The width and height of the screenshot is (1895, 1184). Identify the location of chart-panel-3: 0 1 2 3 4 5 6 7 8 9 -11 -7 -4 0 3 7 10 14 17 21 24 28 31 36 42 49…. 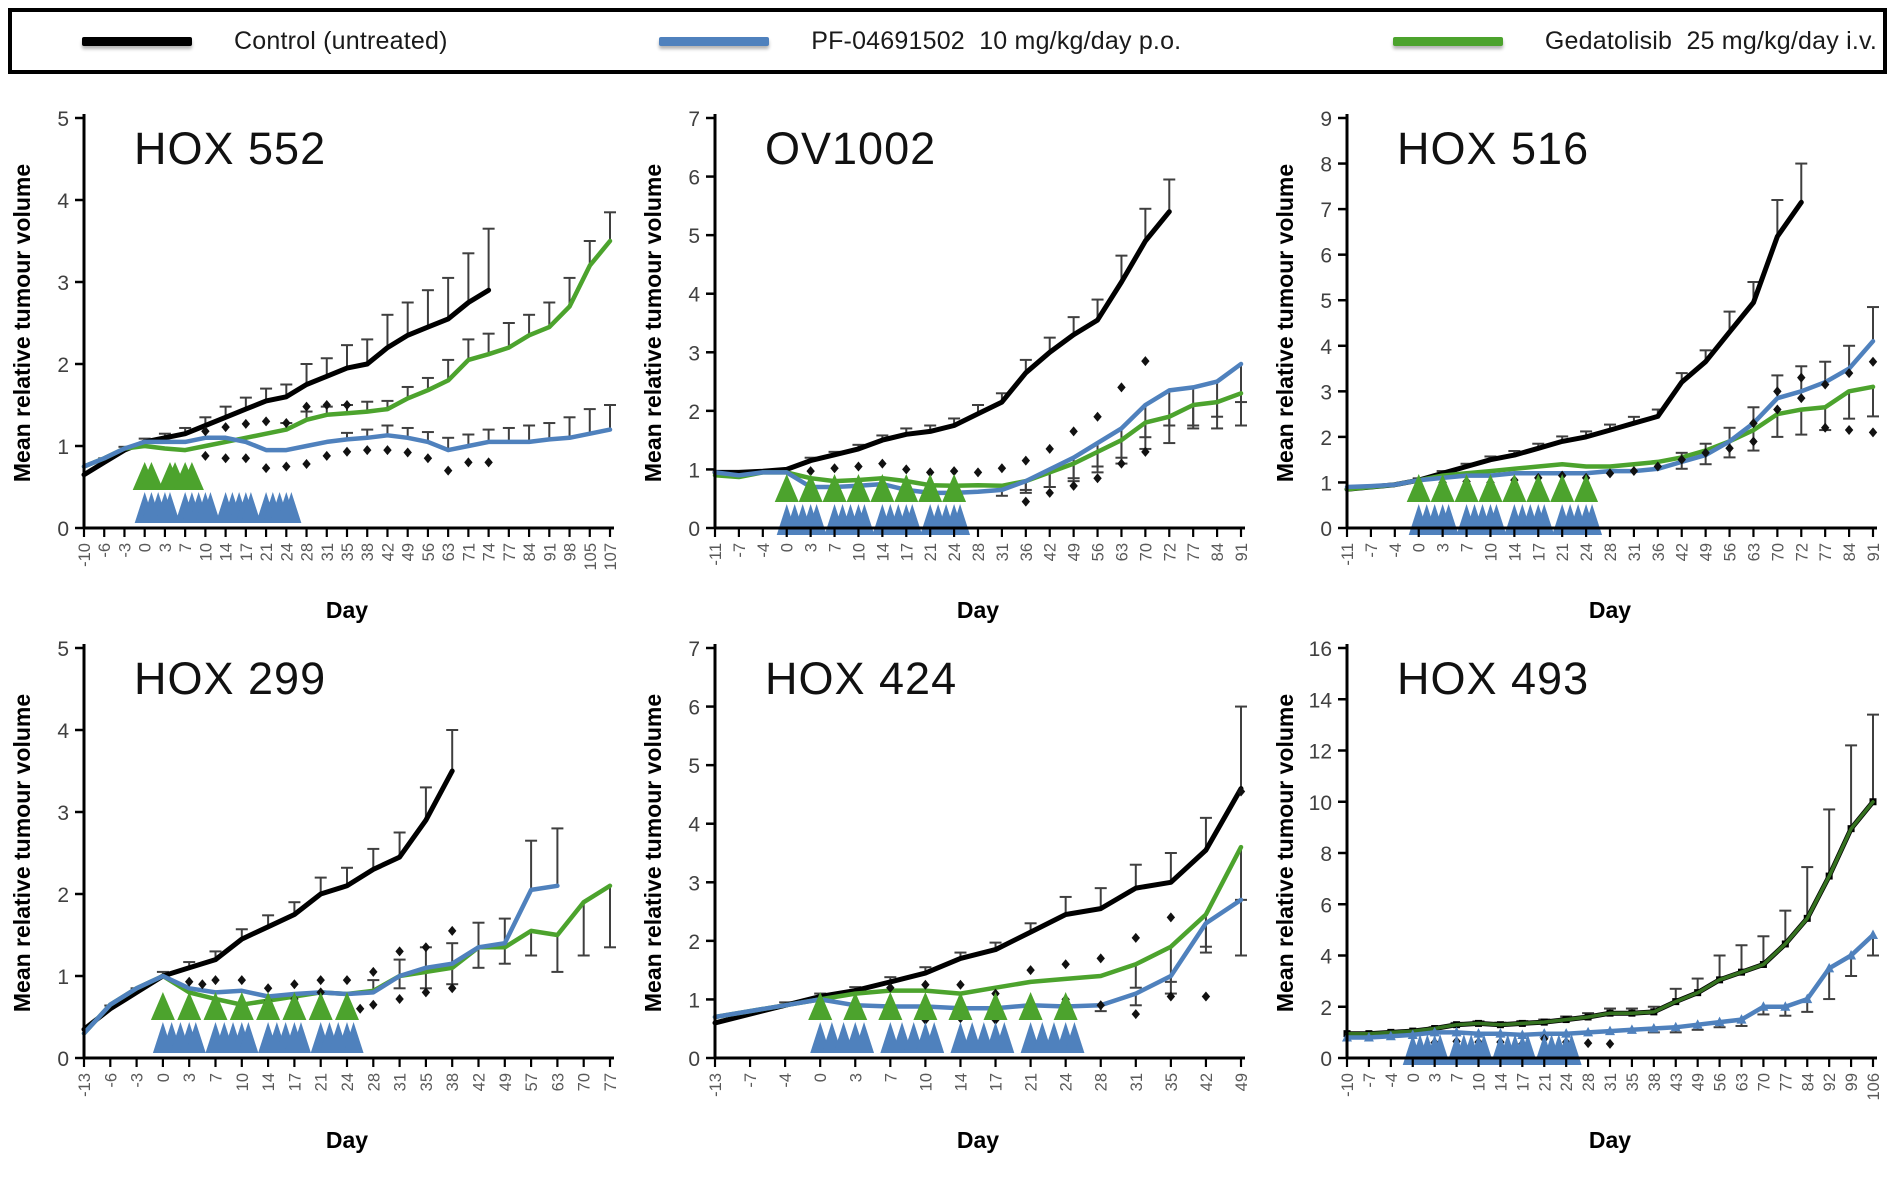
(1579, 366).